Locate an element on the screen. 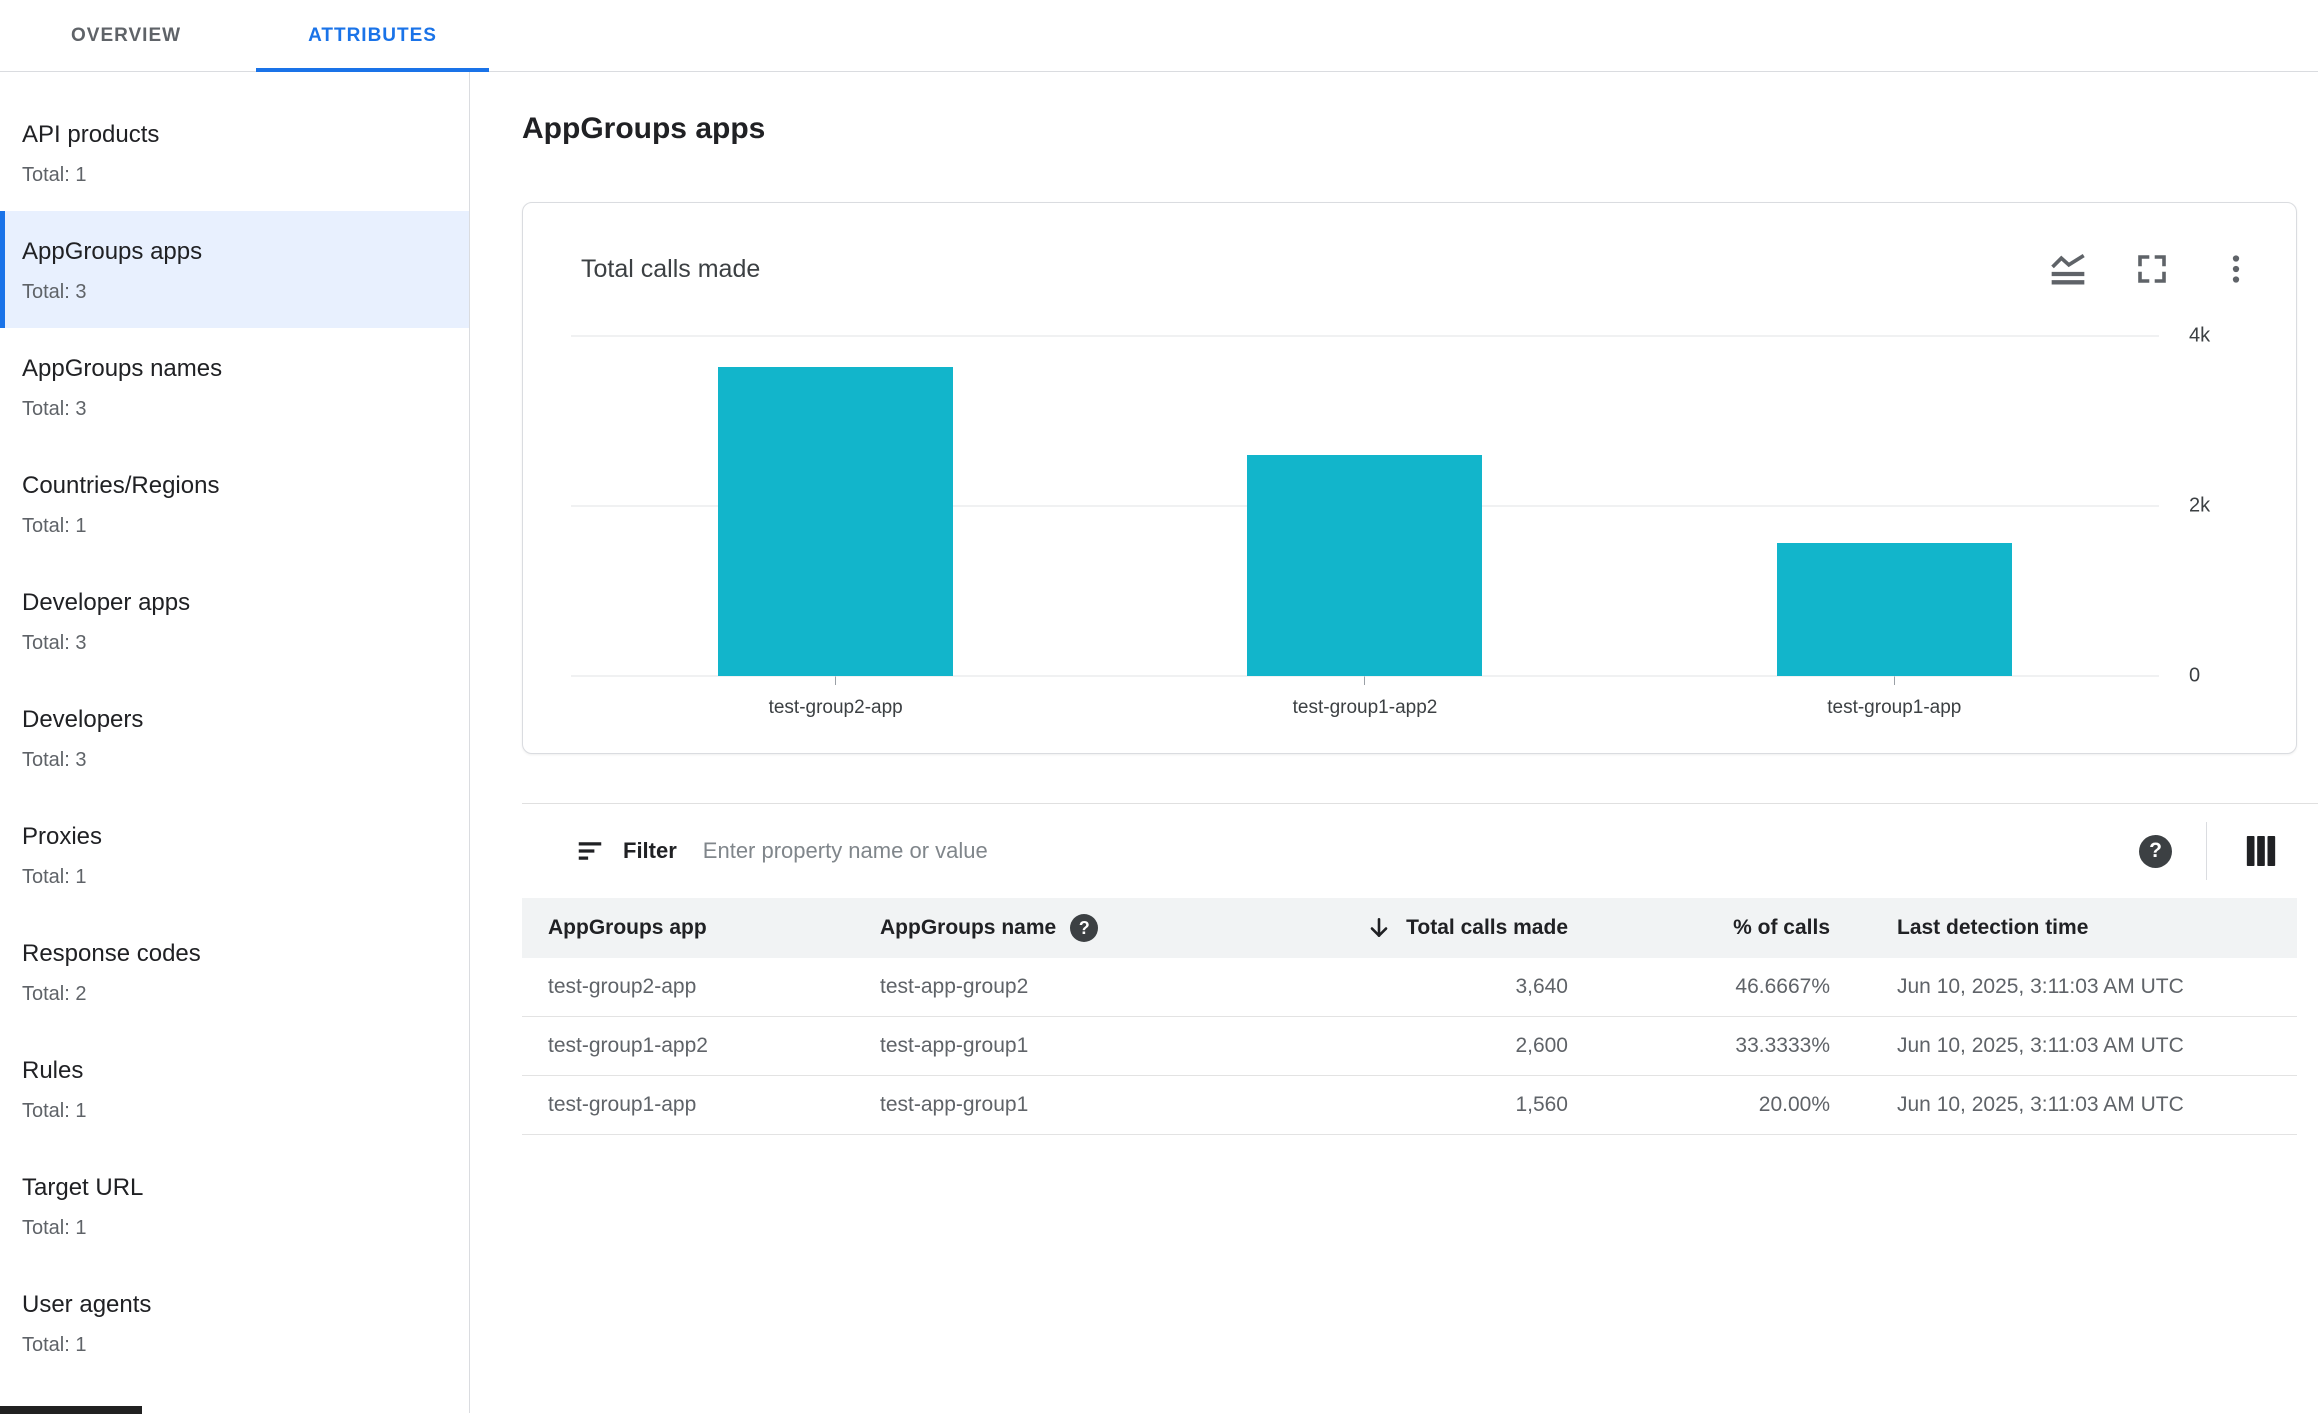  cell-calls: 3,640 is located at coordinates (1541, 986).